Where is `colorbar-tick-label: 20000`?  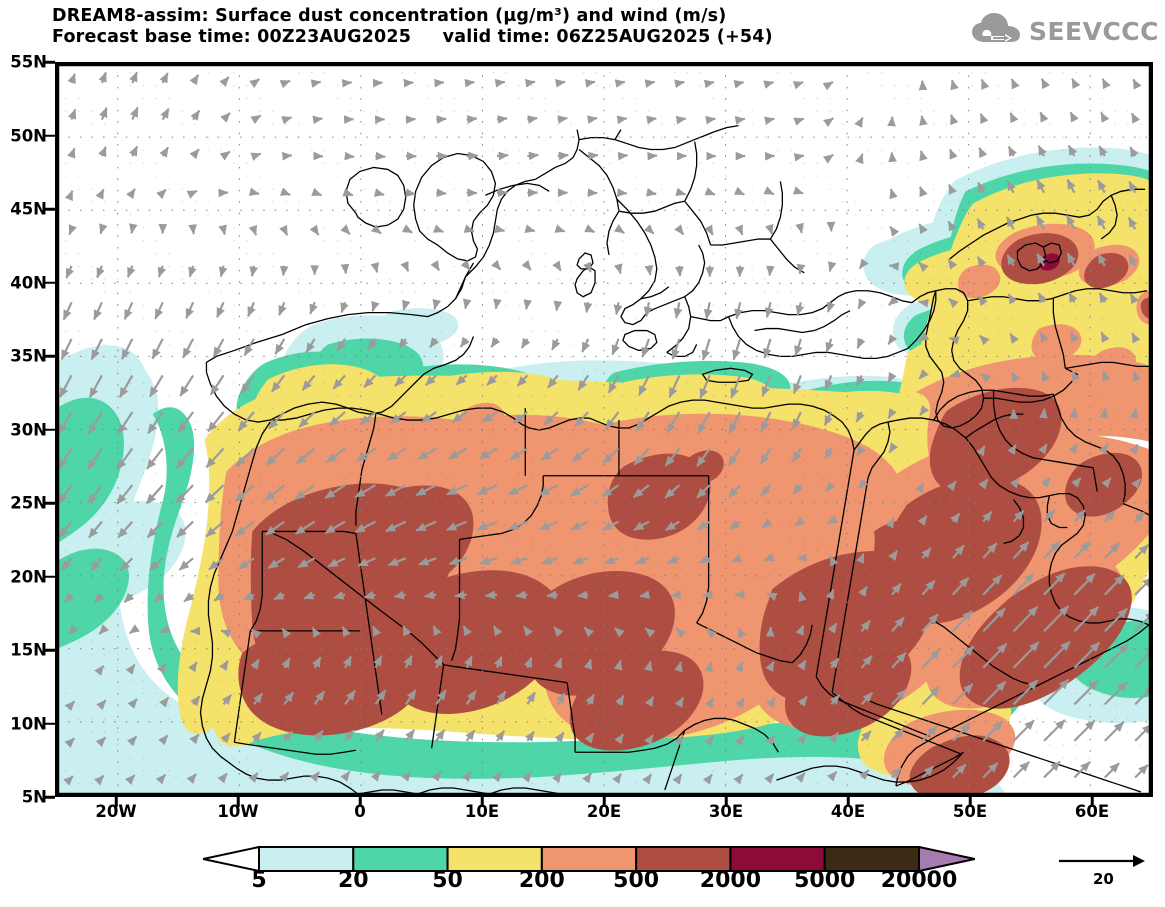 colorbar-tick-label: 20000 is located at coordinates (919, 880).